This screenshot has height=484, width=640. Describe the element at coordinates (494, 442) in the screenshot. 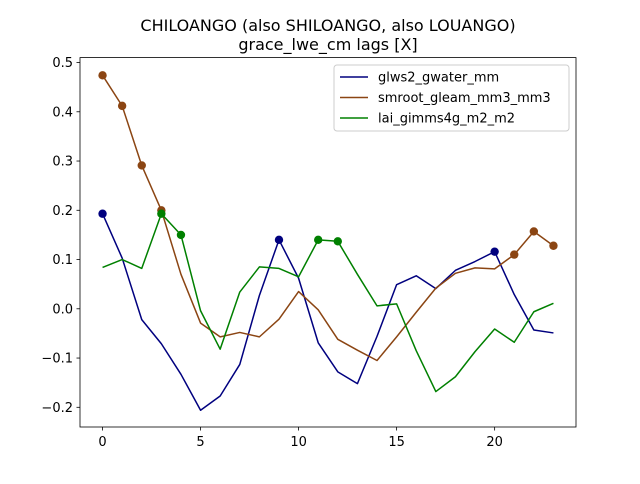

I see `x-tick-label-20: 20` at that location.